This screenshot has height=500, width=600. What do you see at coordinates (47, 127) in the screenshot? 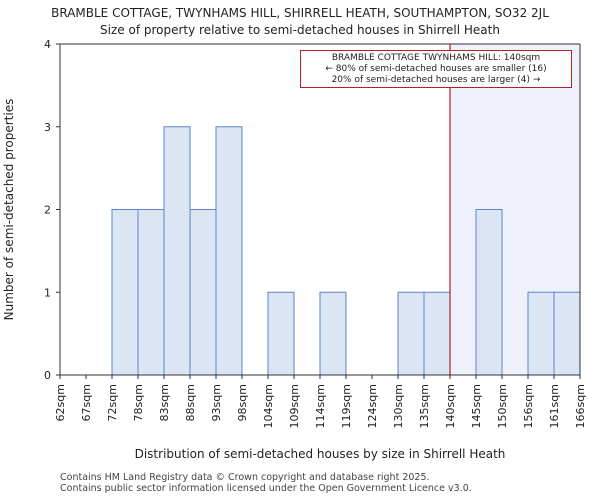
I see `y-tick-label: 3` at bounding box center [47, 127].